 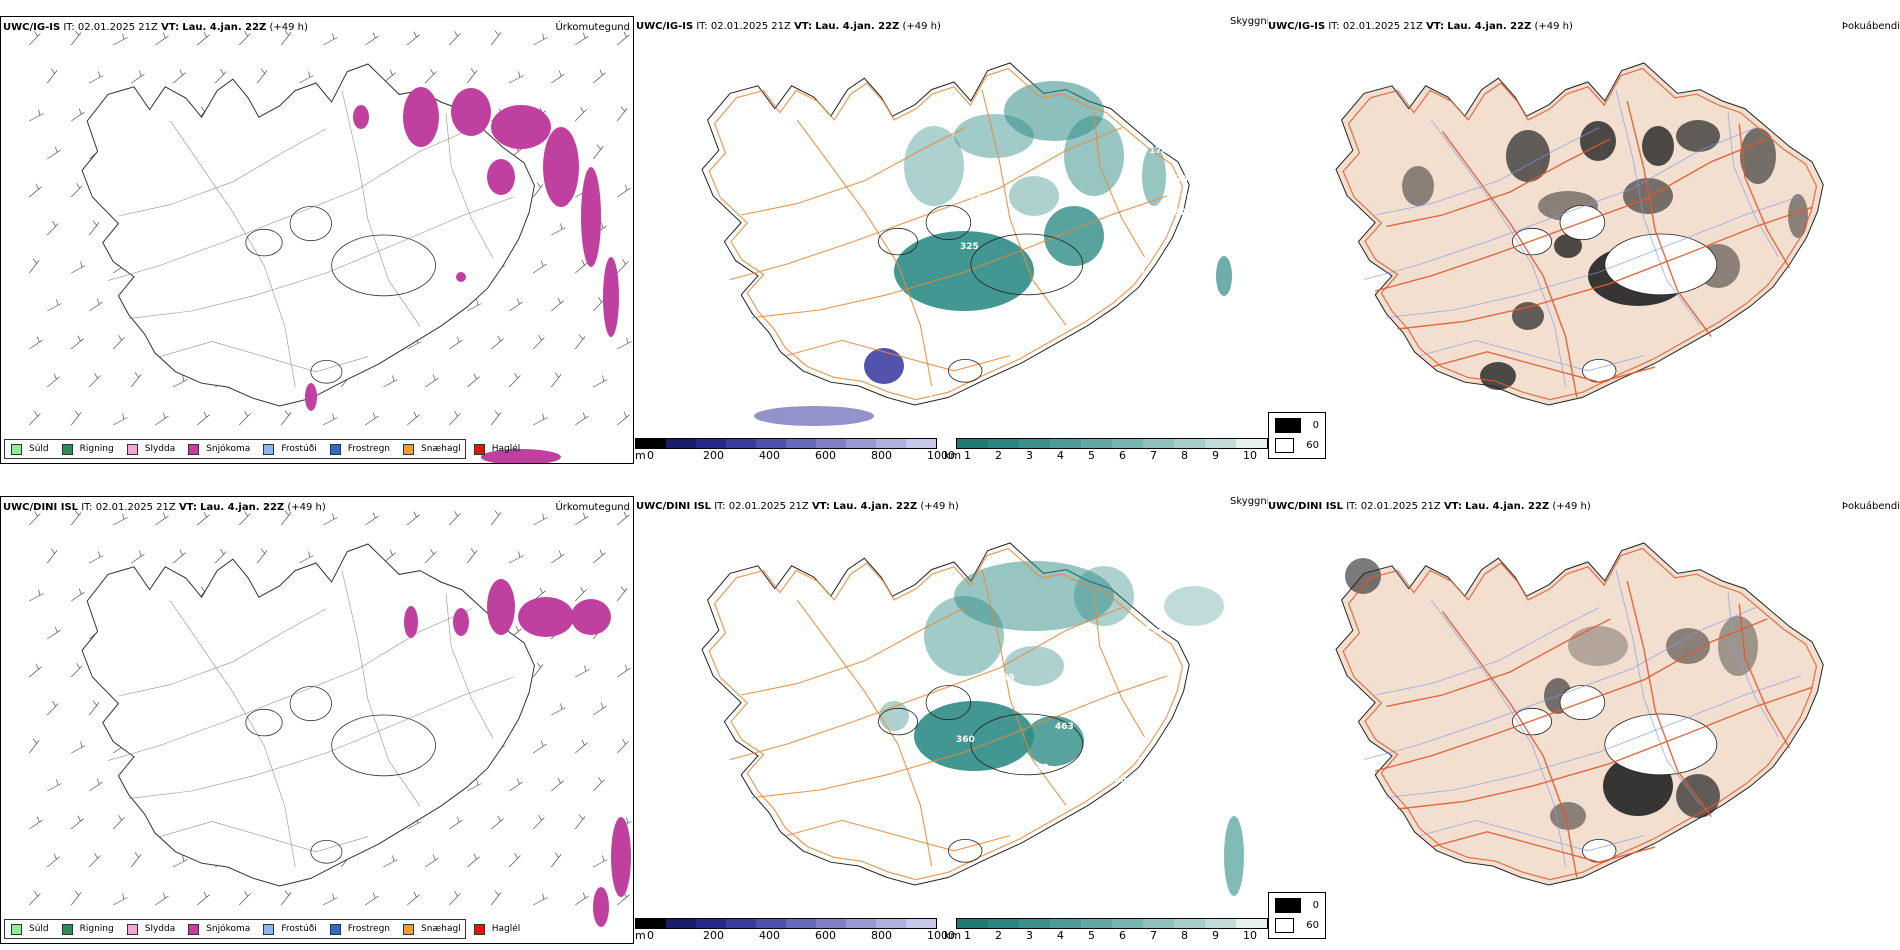 I want to click on visibility-value-label: 320, so click(x=1183, y=213).